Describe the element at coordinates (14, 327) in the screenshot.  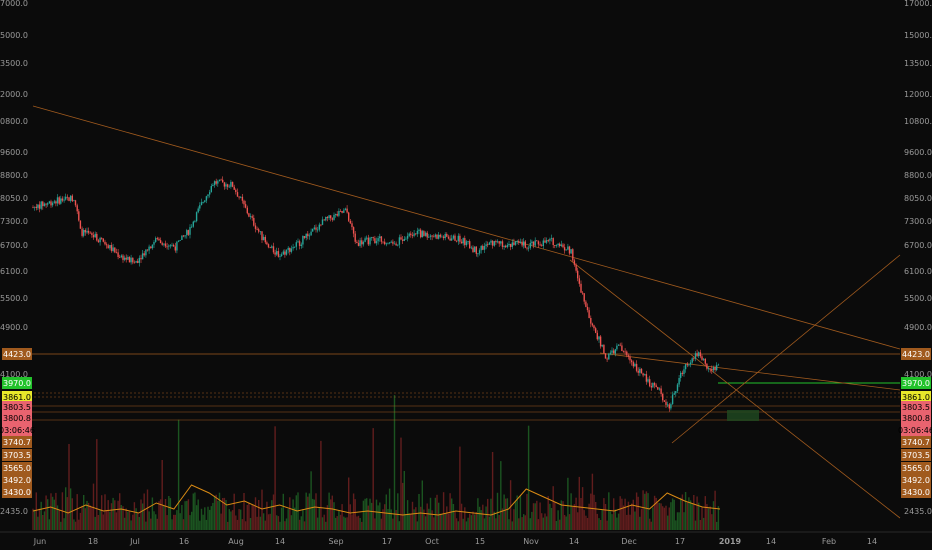
I see `y-tick-label-left: 4900.0` at that location.